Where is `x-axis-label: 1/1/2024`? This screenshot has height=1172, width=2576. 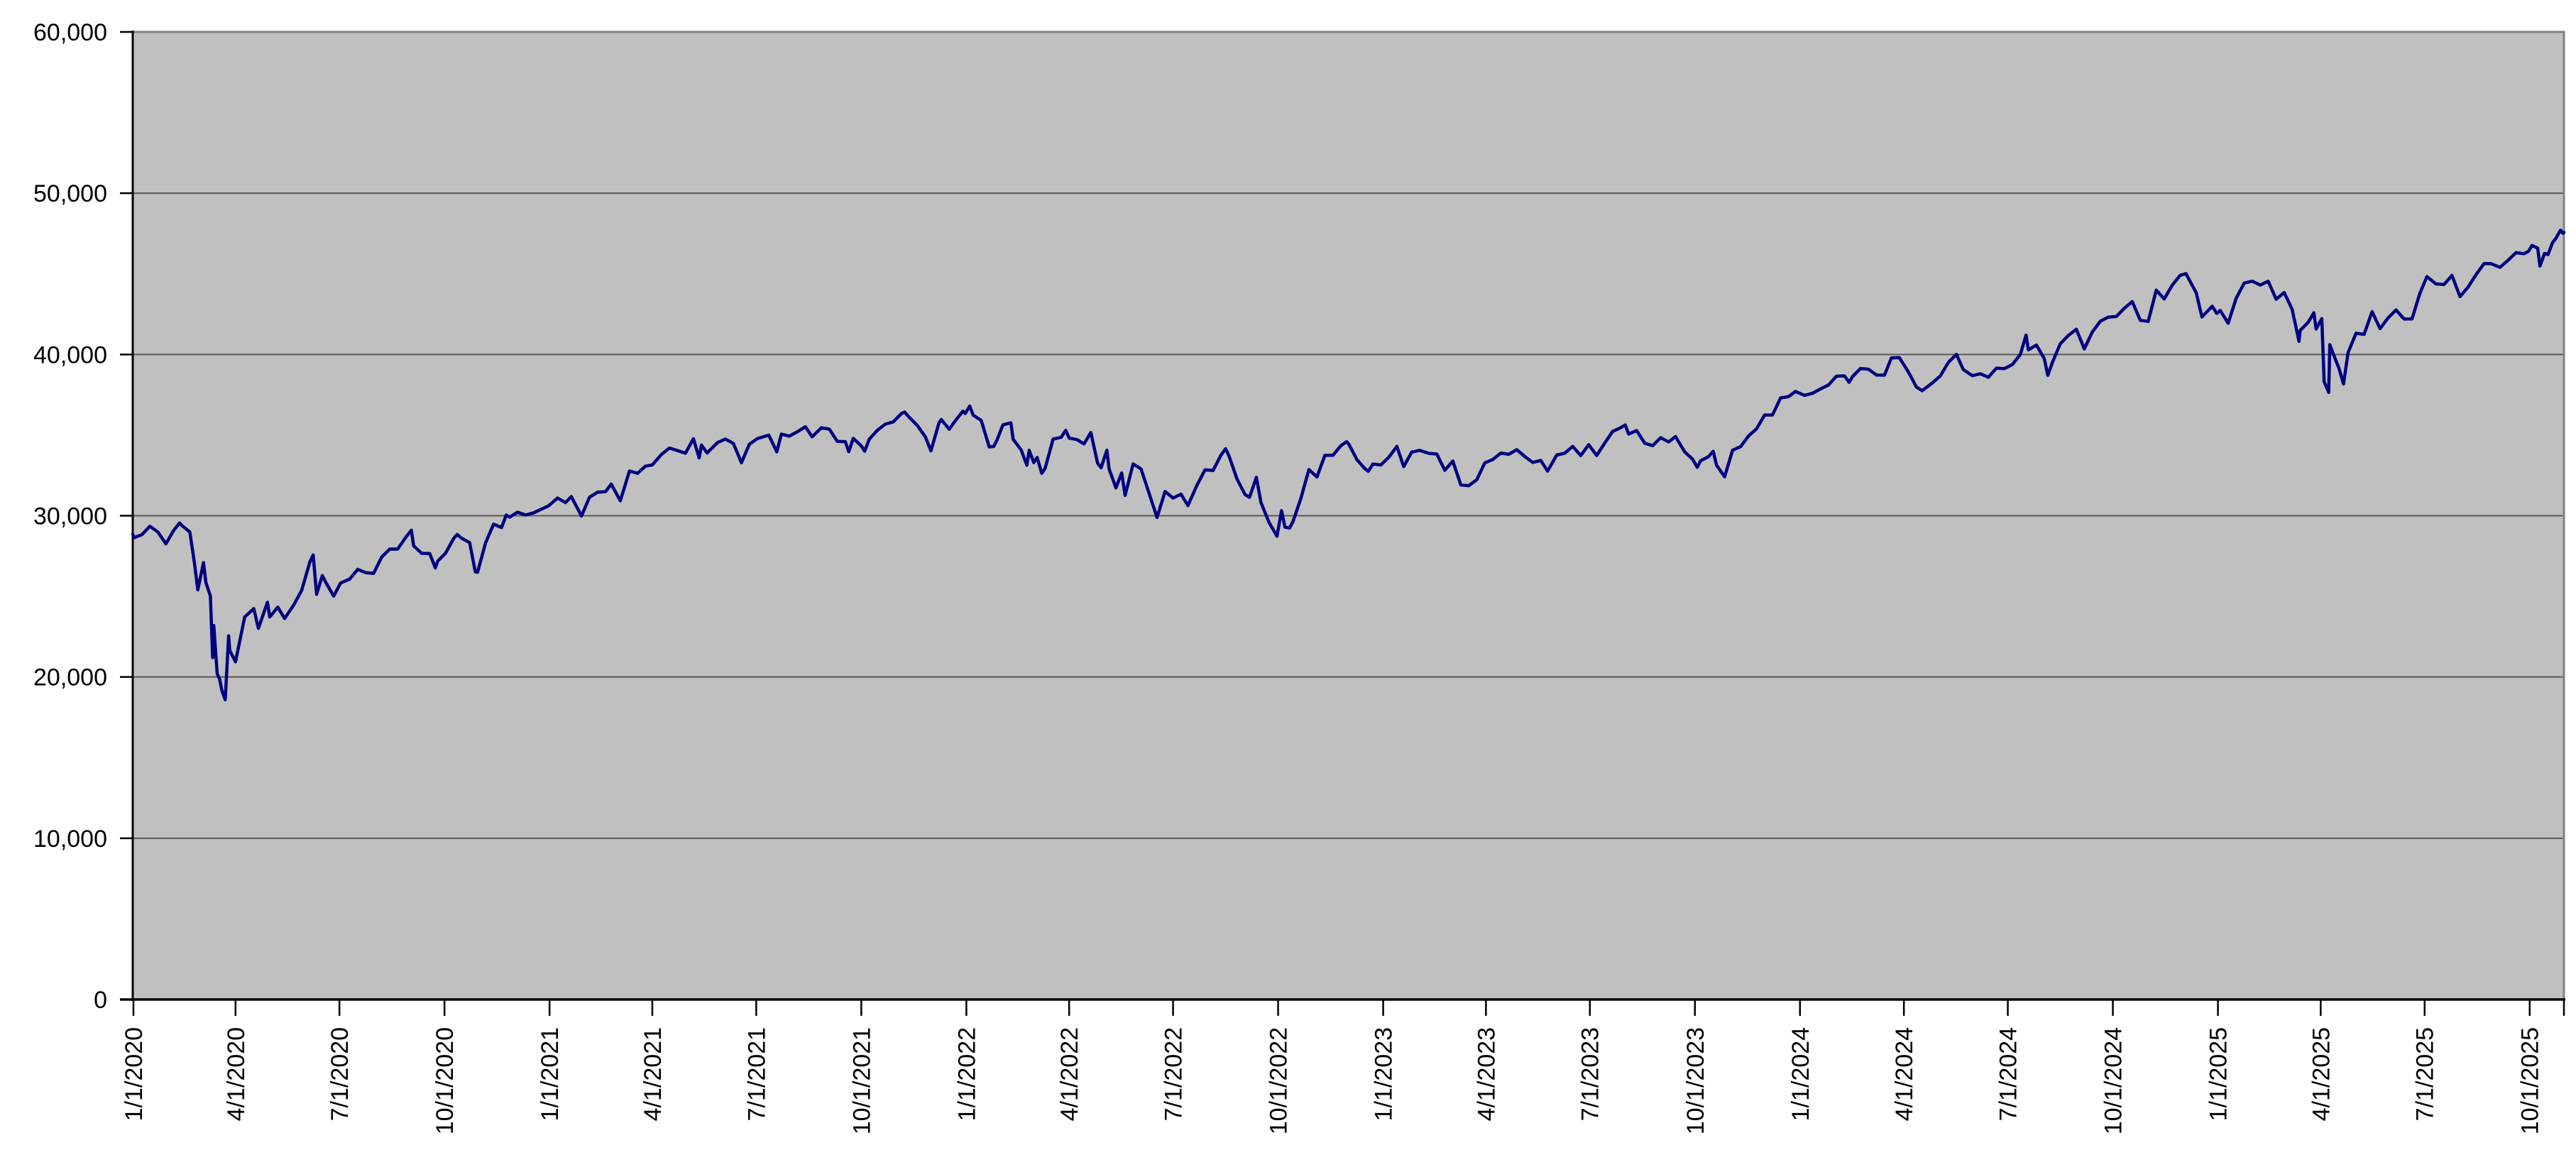 x-axis-label: 1/1/2024 is located at coordinates (1800, 1074).